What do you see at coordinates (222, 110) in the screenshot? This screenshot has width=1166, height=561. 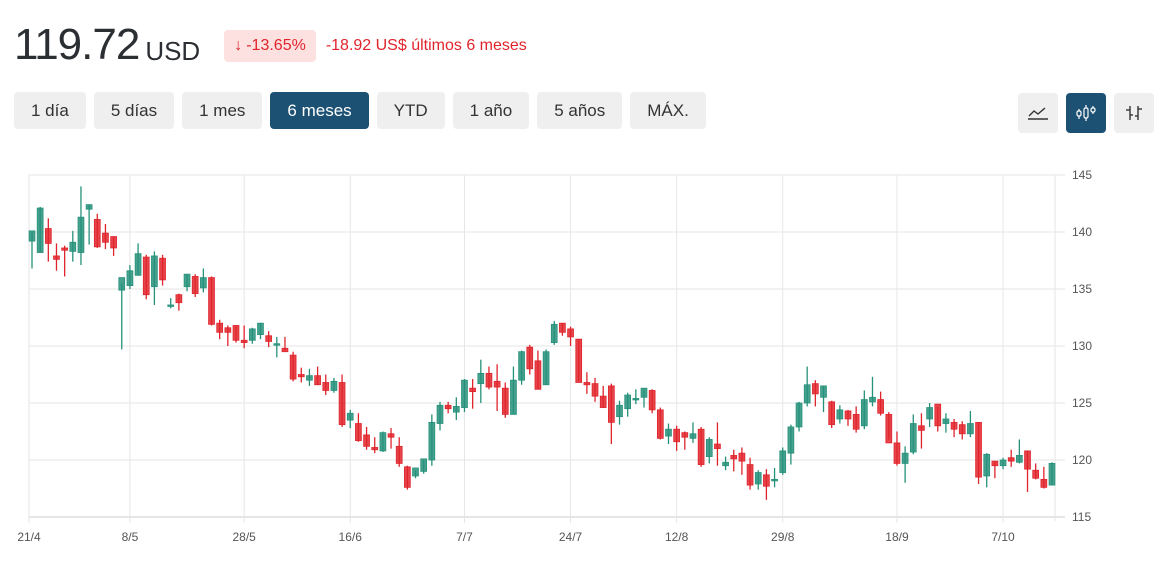 I see `range-1-month-button: 1 mes` at bounding box center [222, 110].